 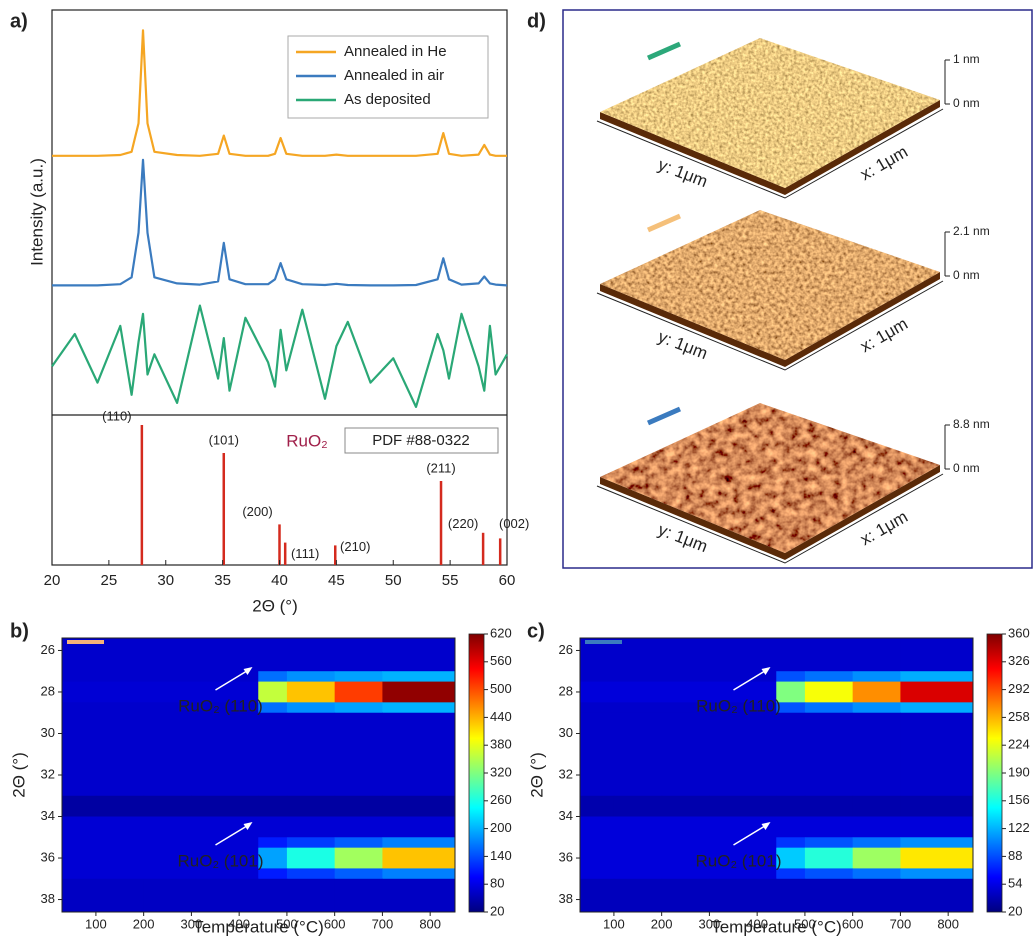 What do you see at coordinates (805, 923) in the screenshot?
I see `x-tick-label: 500` at bounding box center [805, 923].